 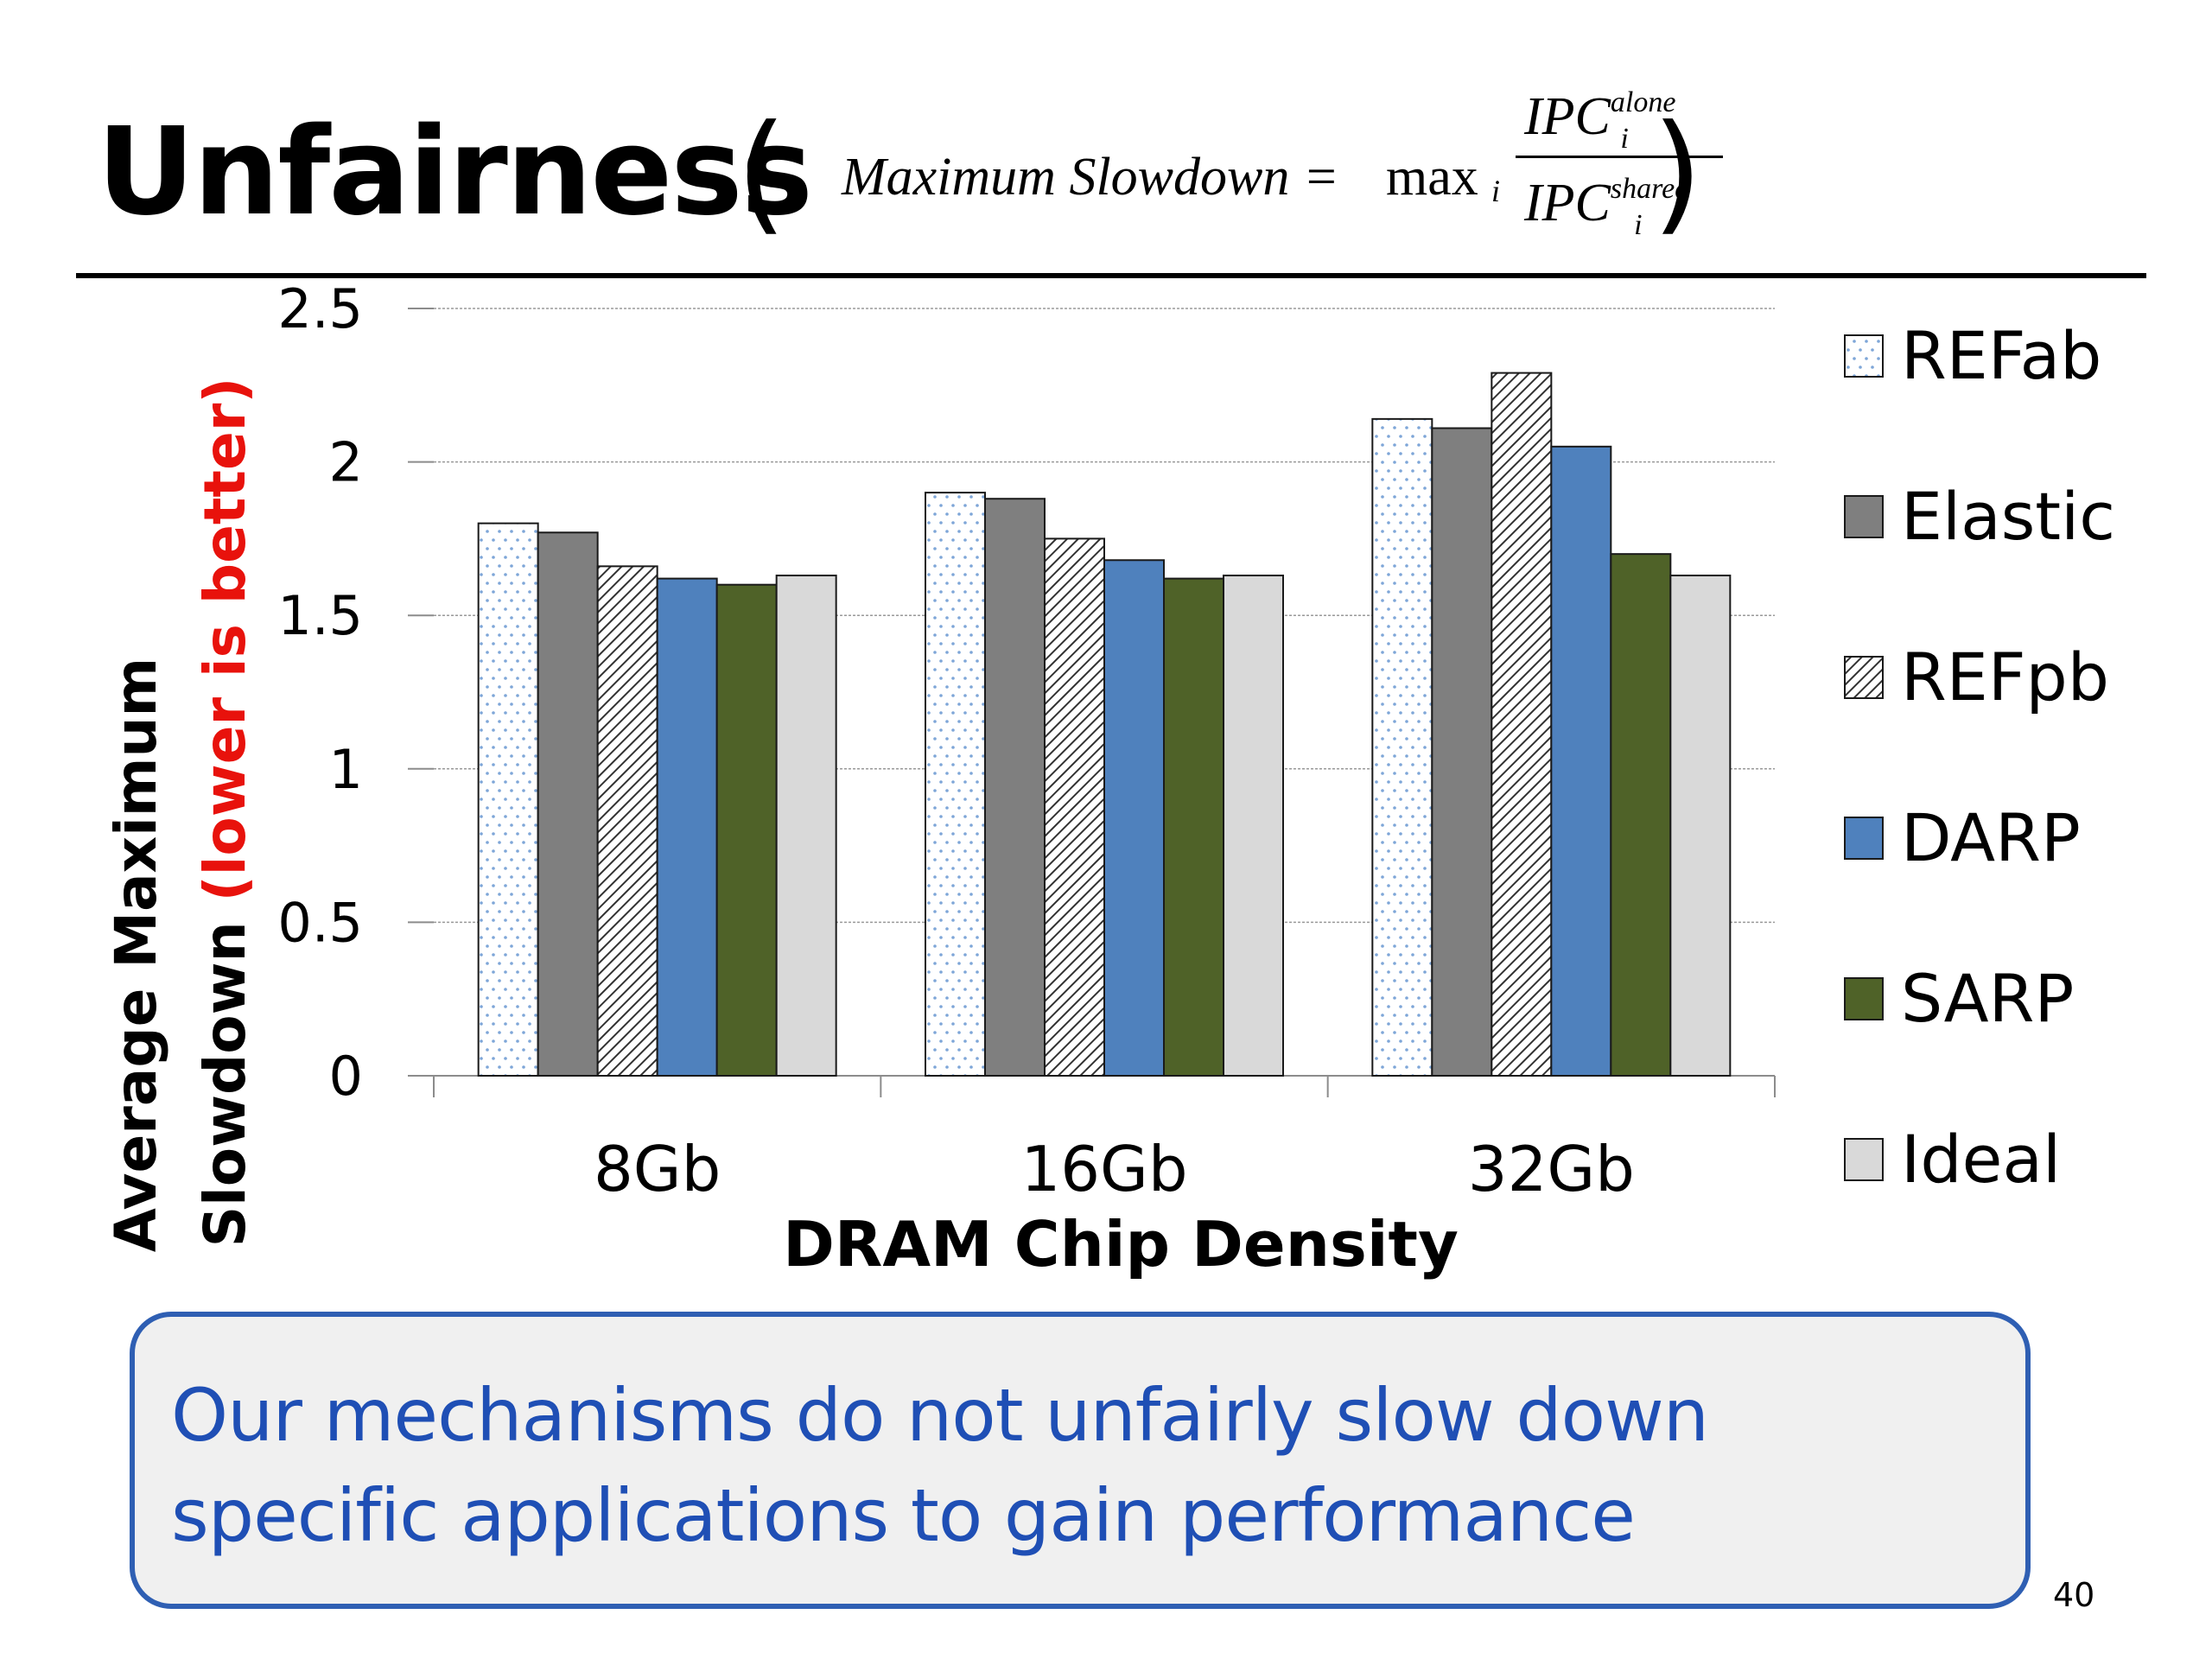 I want to click on legend: REFab Elastic REFpb DARP SARP Ideal, so click(x=1979, y=757).